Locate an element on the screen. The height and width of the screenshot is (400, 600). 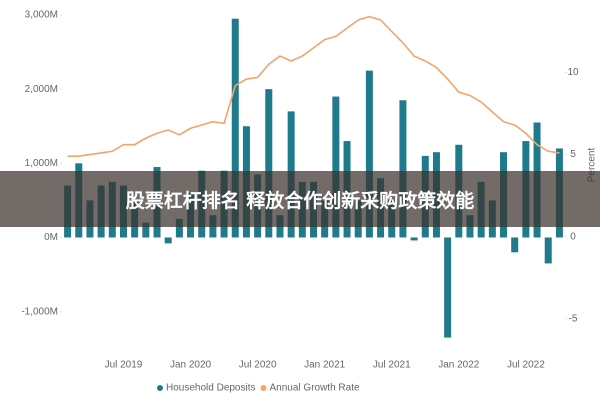
y-tick-label: 2,000M is located at coordinates (41, 89).